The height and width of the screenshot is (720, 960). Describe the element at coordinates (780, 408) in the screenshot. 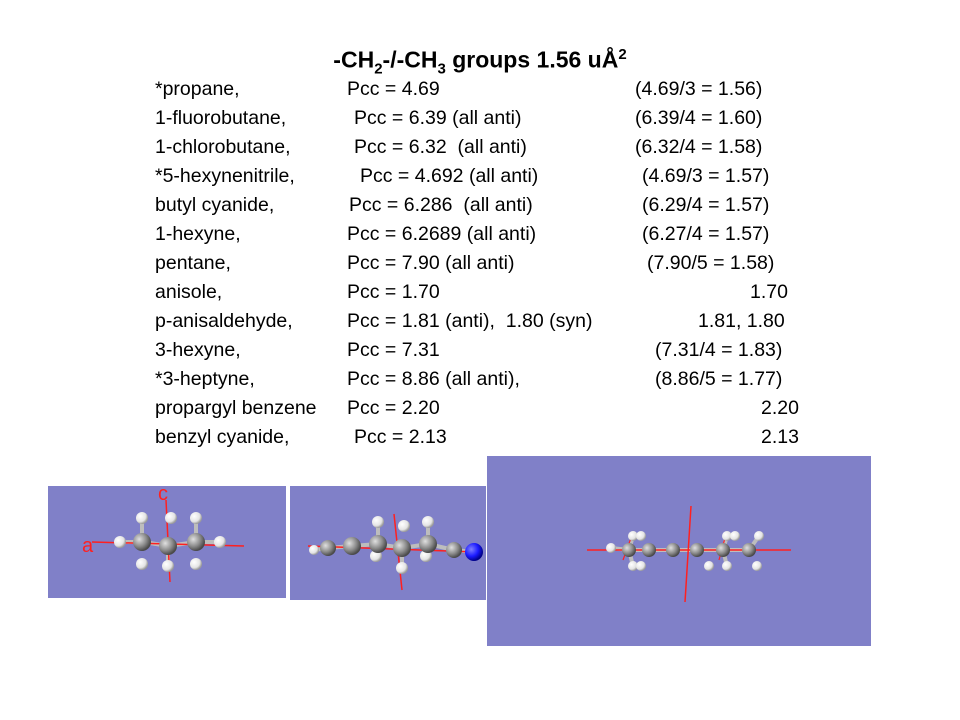

I see `per-group-value: 2.20` at that location.